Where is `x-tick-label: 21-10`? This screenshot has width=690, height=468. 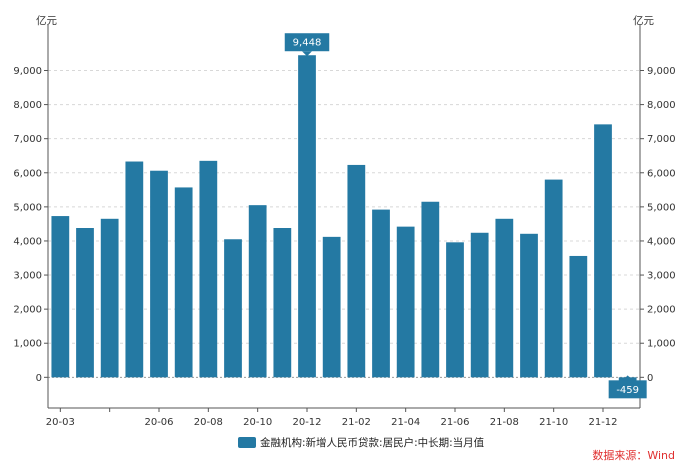 x-tick-label: 21-10 is located at coordinates (553, 422).